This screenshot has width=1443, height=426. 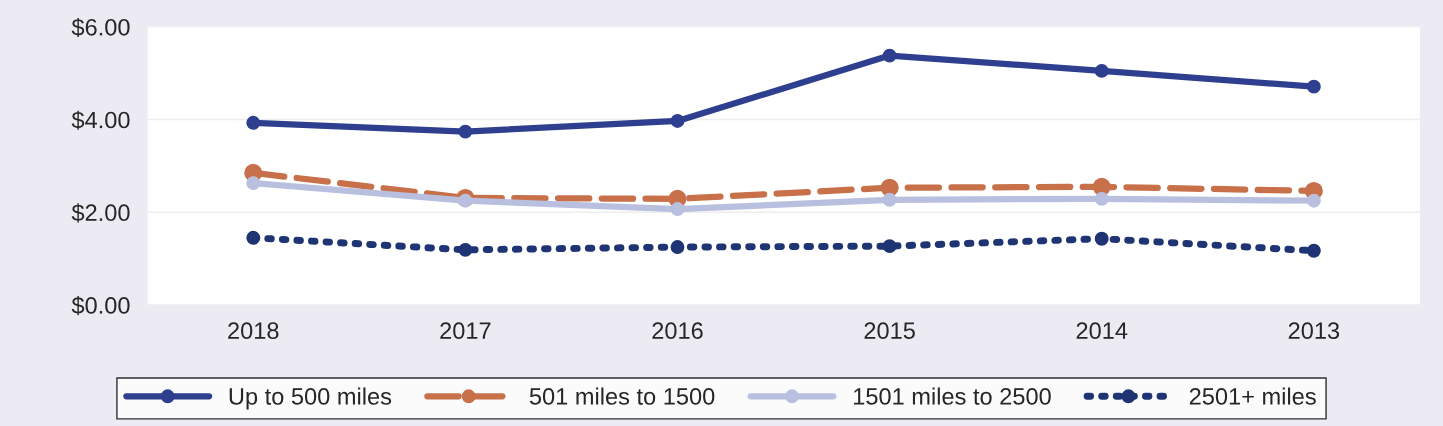 I want to click on legend-label: Up to 500 miles, so click(x=310, y=398).